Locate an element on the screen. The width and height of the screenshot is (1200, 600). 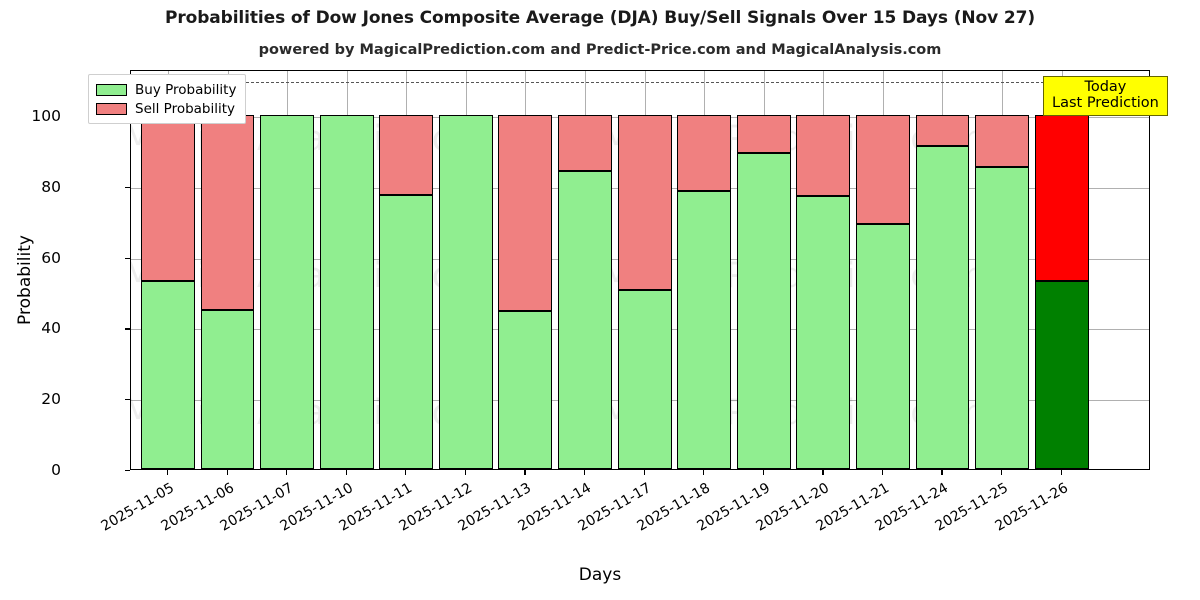
y-axis-label: Probability is located at coordinates (25, 280).